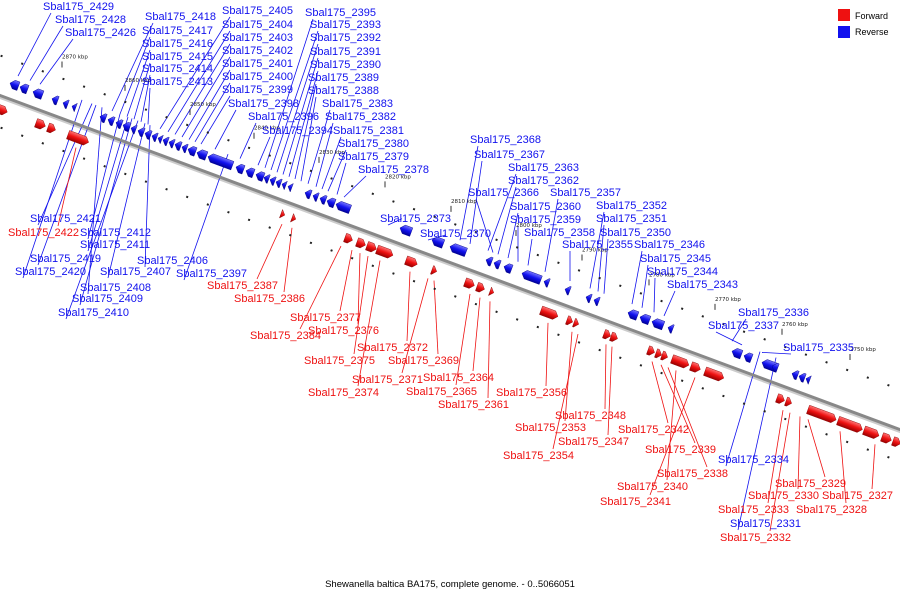  What do you see at coordinates (177, 69) in the screenshot?
I see `reverse-gene-label: Sbal175_2414` at bounding box center [177, 69].